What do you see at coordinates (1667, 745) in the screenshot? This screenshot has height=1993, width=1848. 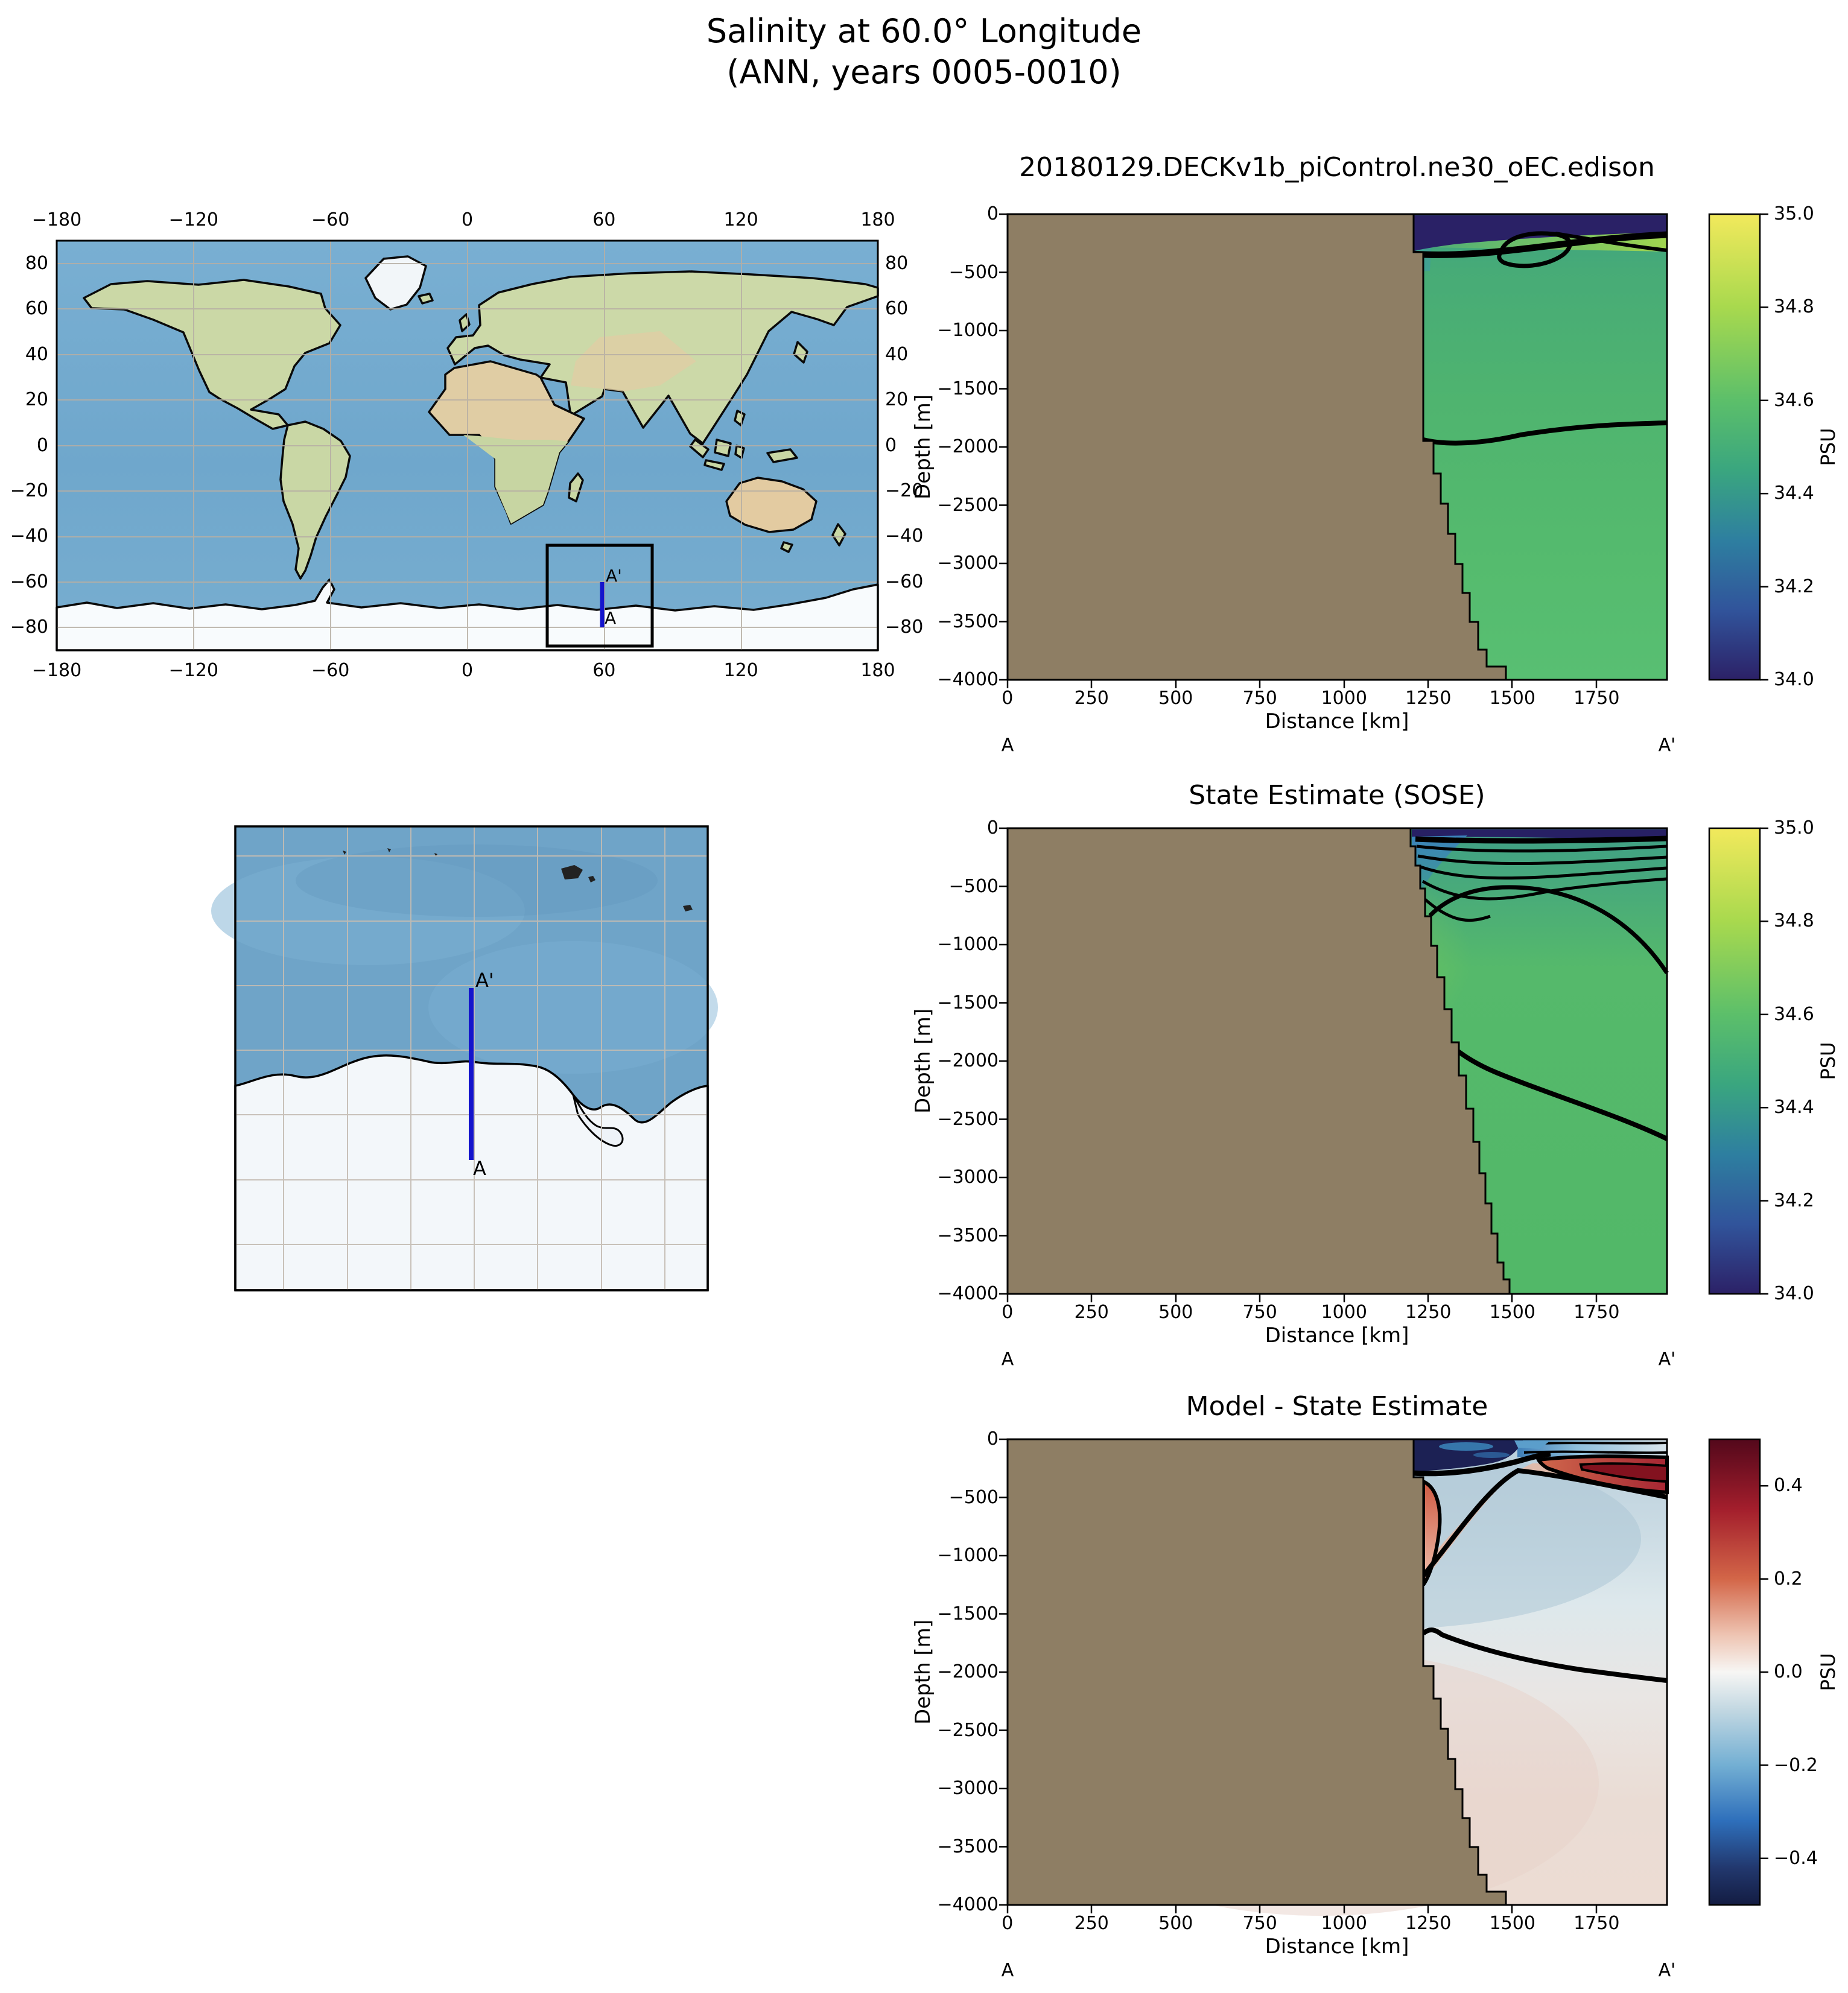 I see `panel1-section-end: A'` at bounding box center [1667, 745].